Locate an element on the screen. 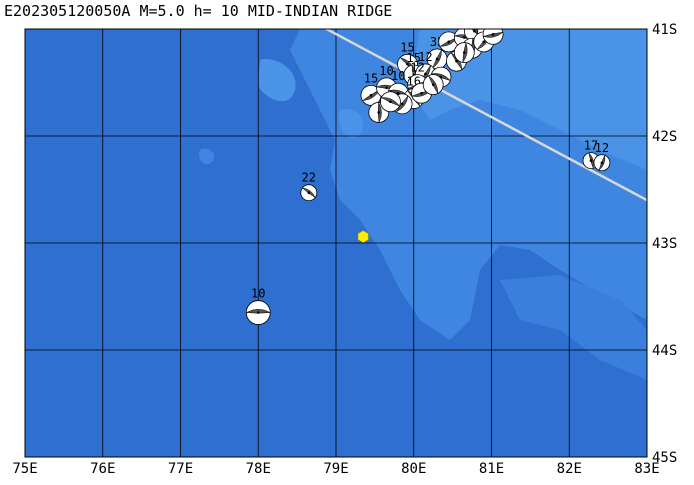  latitude-tick: 44S is located at coordinates (664, 351).